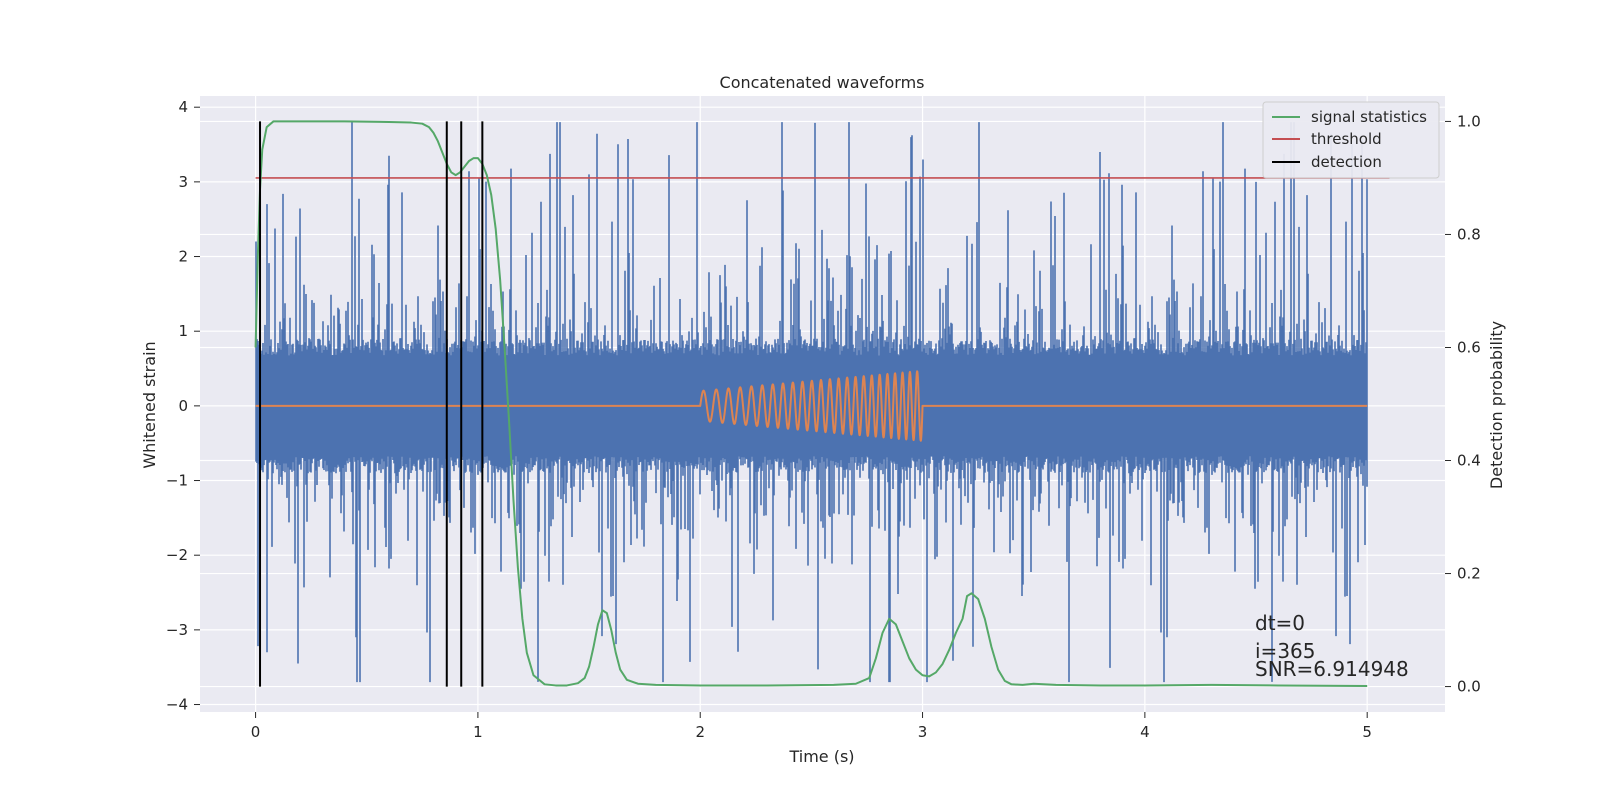 The height and width of the screenshot is (800, 1600). Describe the element at coordinates (1332, 669) in the screenshot. I see `annotation-snr: SNR=6.914948` at that location.